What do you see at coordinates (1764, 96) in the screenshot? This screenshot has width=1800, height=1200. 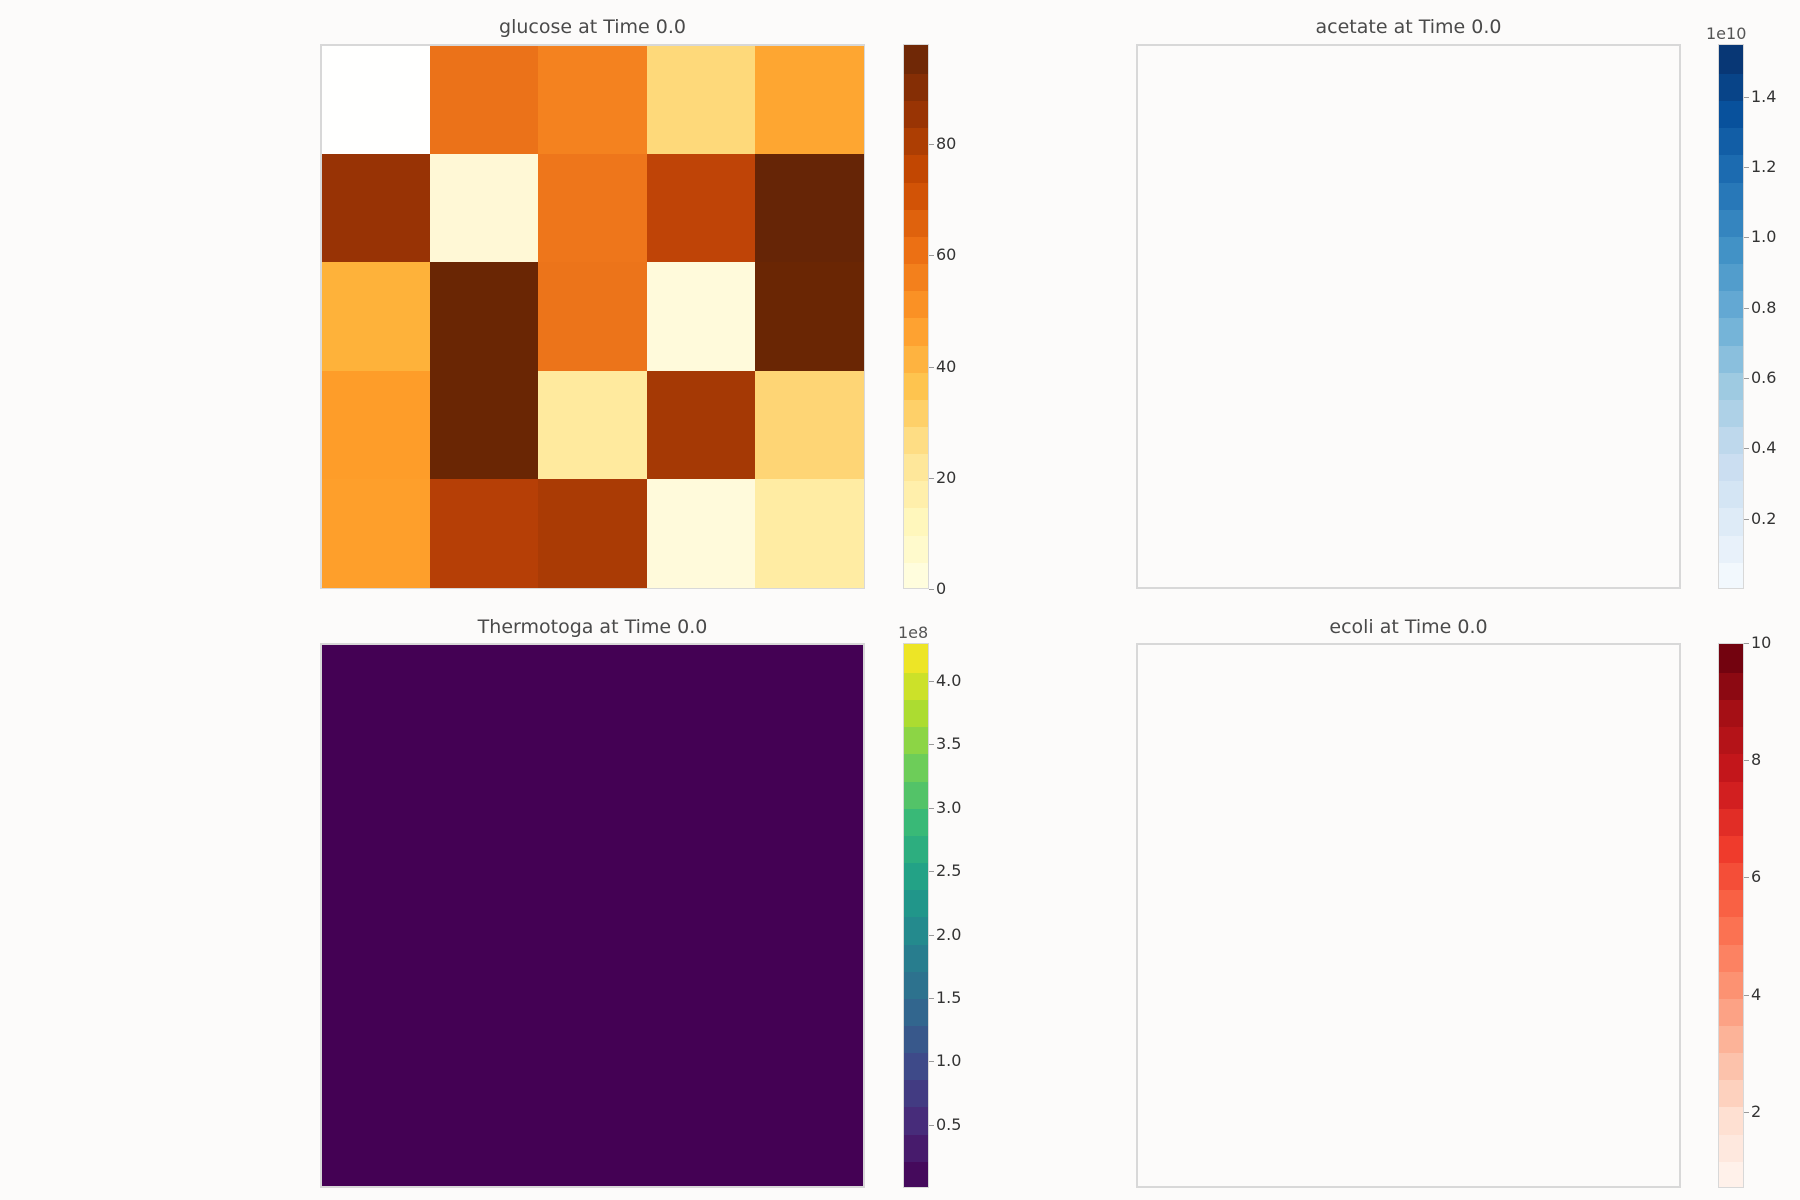 I see `colorbar-tick-label: 1.4` at bounding box center [1764, 96].